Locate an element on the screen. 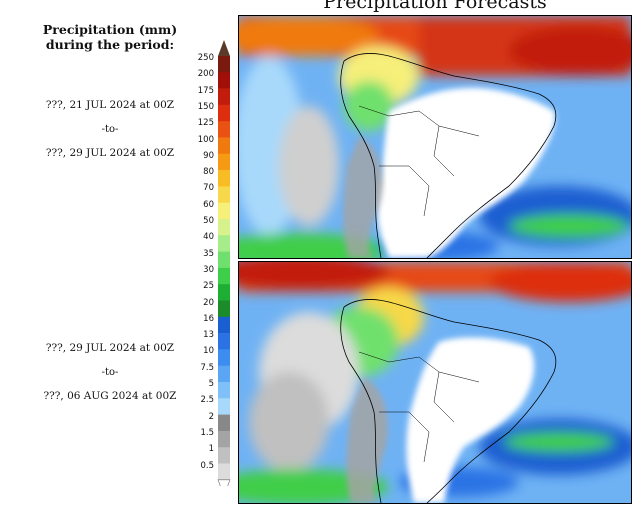 The image size is (633, 506). legend-tick-label: 250 is located at coordinates (205, 58).